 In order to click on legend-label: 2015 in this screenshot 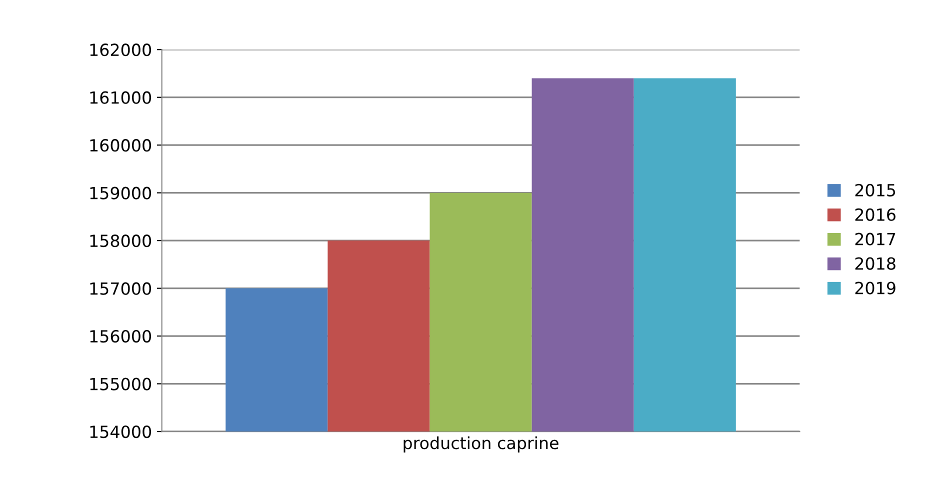, I will do `click(875, 190)`.